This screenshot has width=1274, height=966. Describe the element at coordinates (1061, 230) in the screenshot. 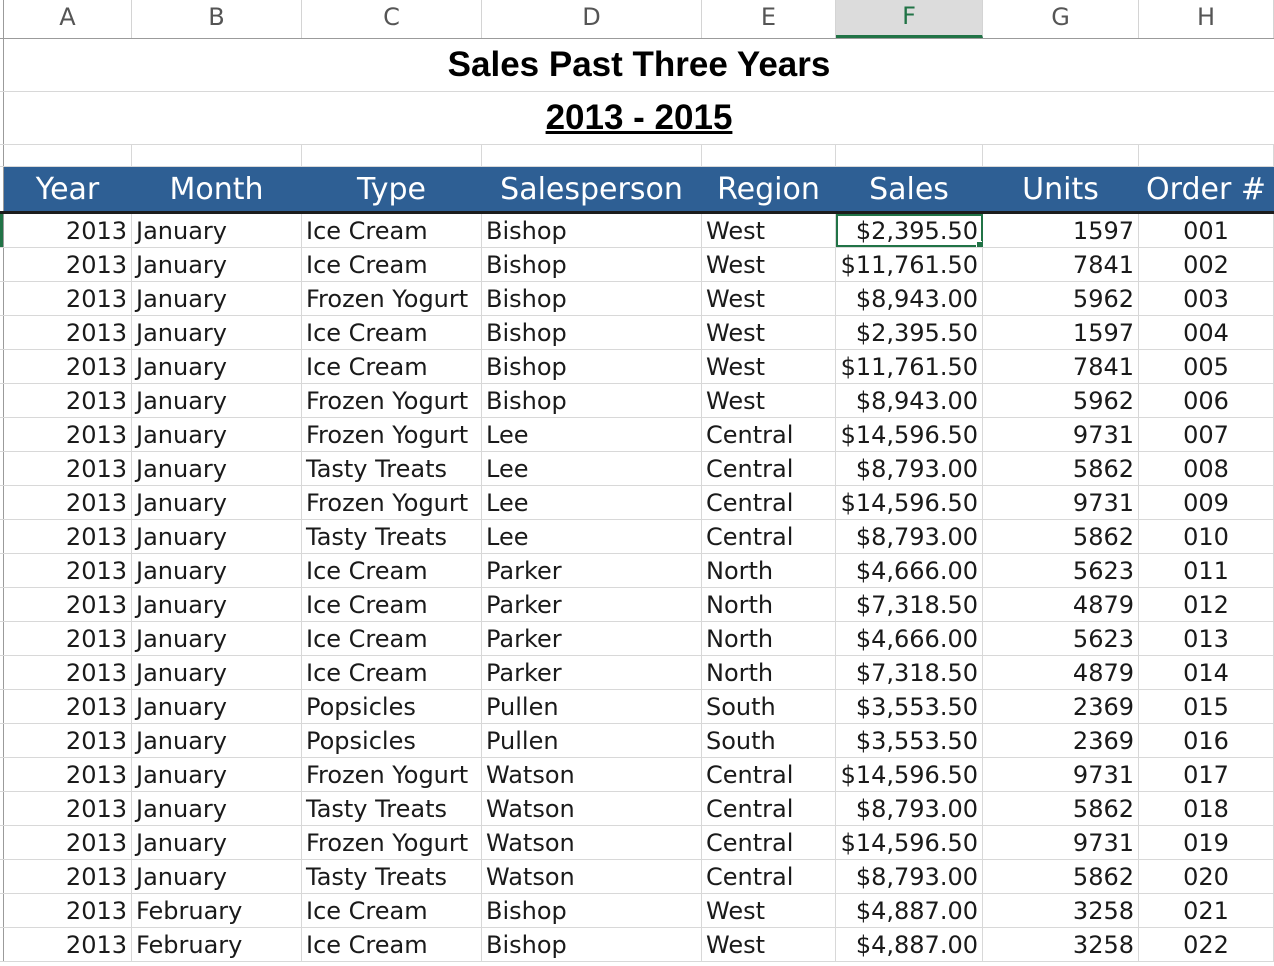

I see `cell-units: 1597` at that location.